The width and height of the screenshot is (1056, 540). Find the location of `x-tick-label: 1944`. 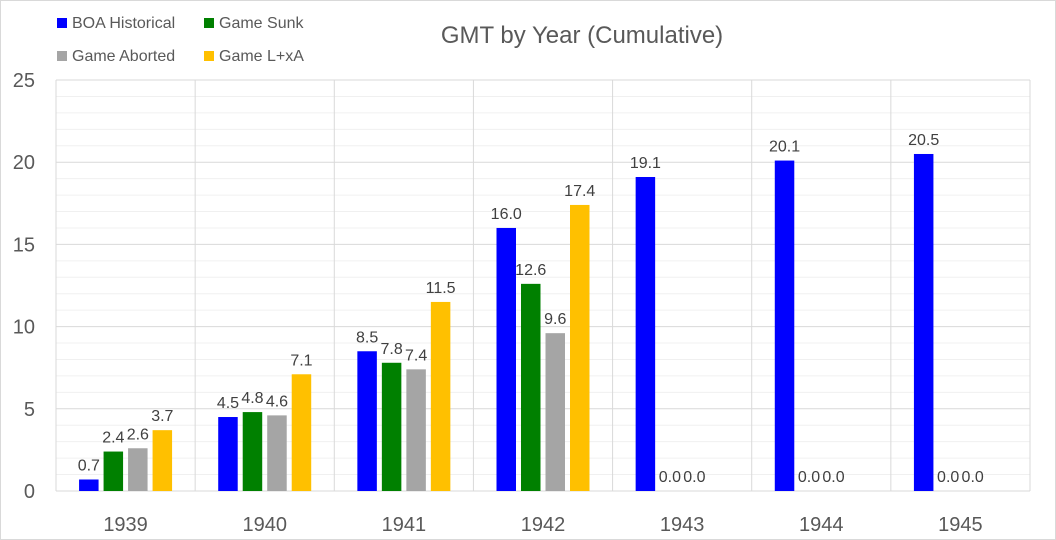

x-tick-label: 1944 is located at coordinates (821, 525).